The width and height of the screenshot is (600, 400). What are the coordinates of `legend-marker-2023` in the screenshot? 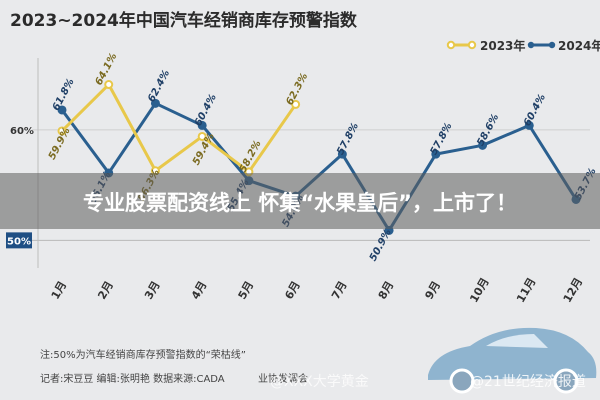 It's located at (451, 45).